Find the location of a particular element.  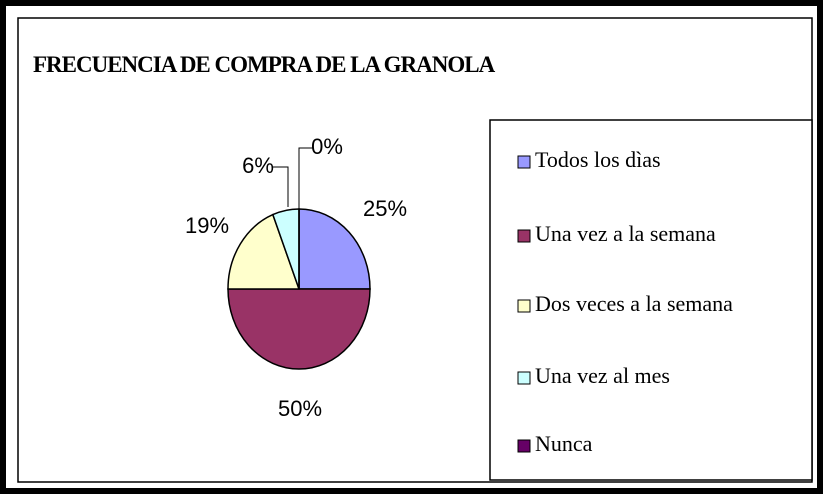

data-label: 50% is located at coordinates (300, 408).